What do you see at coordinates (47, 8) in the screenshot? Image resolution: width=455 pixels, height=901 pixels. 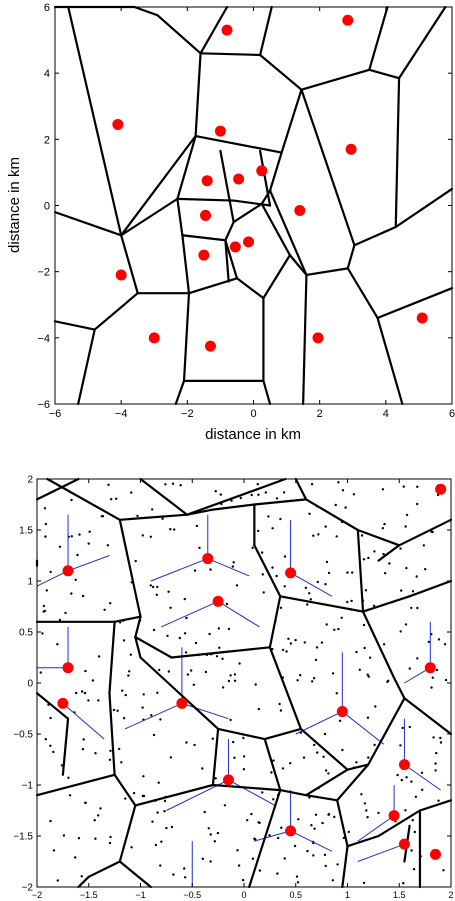 I see `y-tick-label: 6` at bounding box center [47, 8].